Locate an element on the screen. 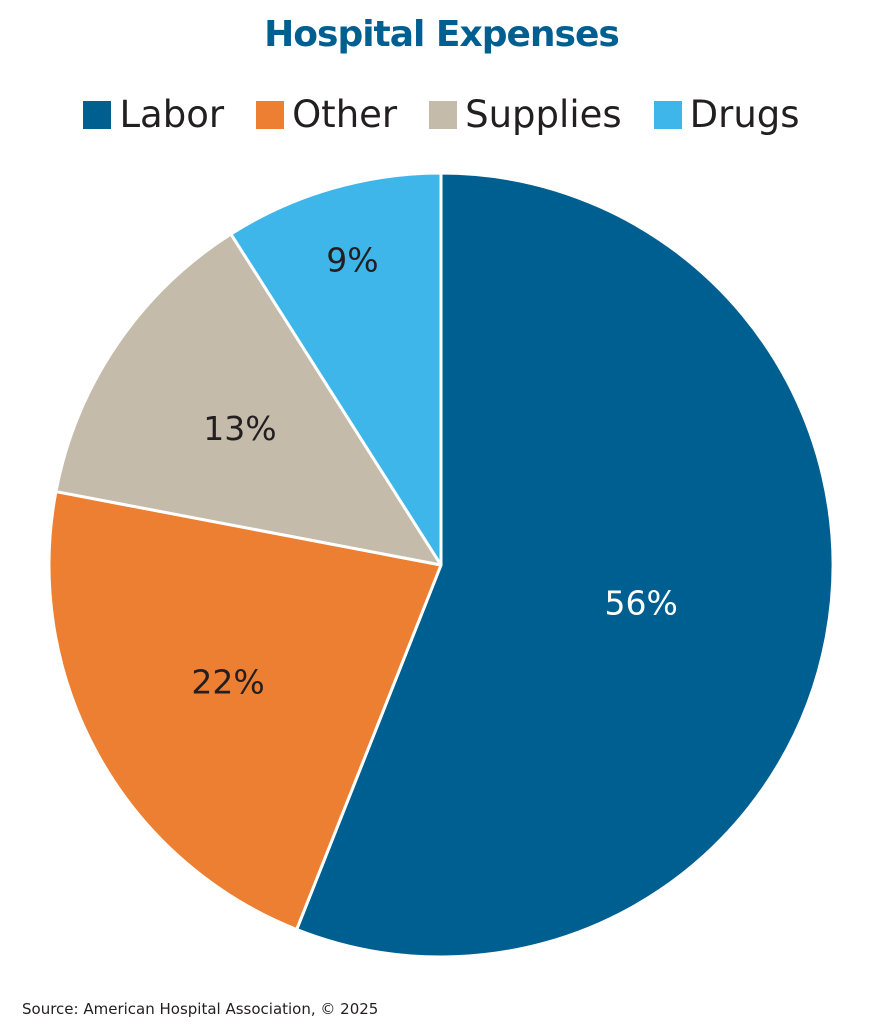 This screenshot has width=883, height=1024. data-label-other: 22% is located at coordinates (227, 682).